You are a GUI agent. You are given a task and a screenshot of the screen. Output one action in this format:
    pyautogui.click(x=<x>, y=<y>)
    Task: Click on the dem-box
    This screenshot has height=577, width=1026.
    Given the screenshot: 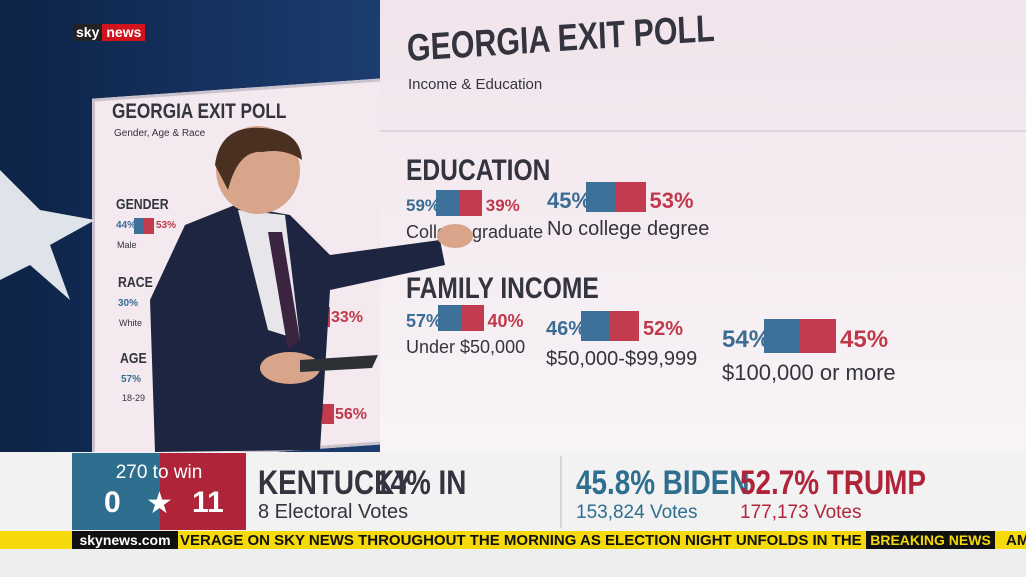 What is the action you would take?
    pyautogui.click(x=116, y=491)
    